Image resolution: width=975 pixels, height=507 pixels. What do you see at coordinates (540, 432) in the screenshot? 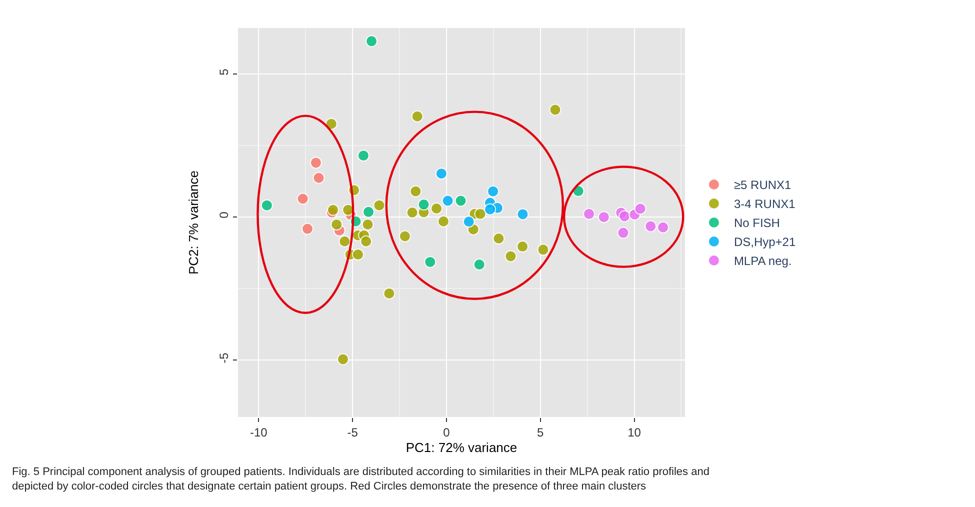
I see `x-tick-label: 5` at bounding box center [540, 432].